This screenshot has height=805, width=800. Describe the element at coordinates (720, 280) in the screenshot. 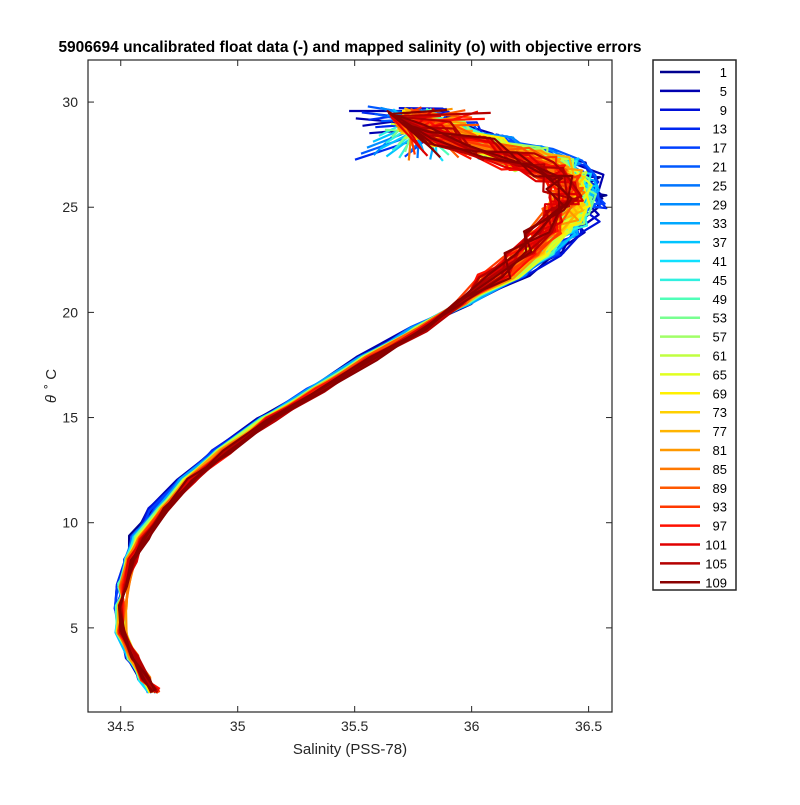

I see `legend-entry-label: 45` at that location.